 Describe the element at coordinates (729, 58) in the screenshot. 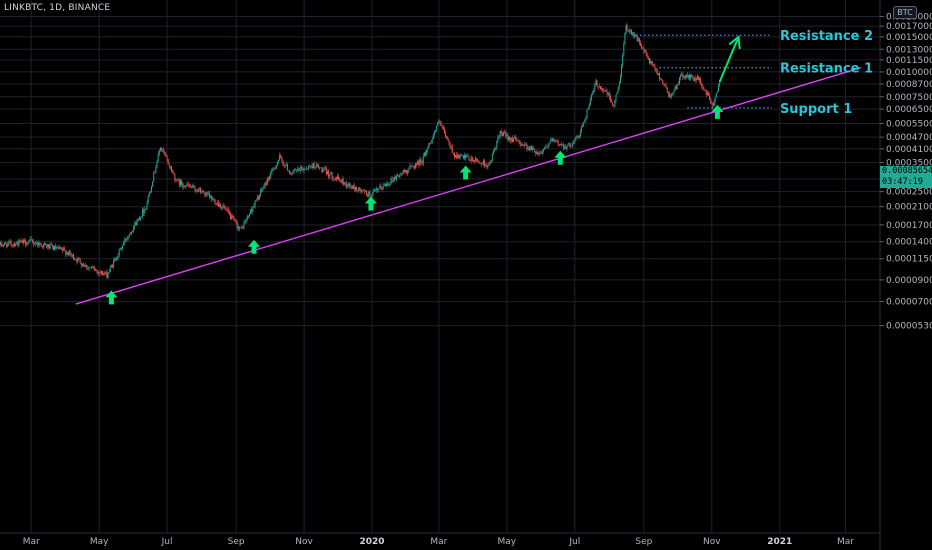

I see `projection-arrow` at that location.